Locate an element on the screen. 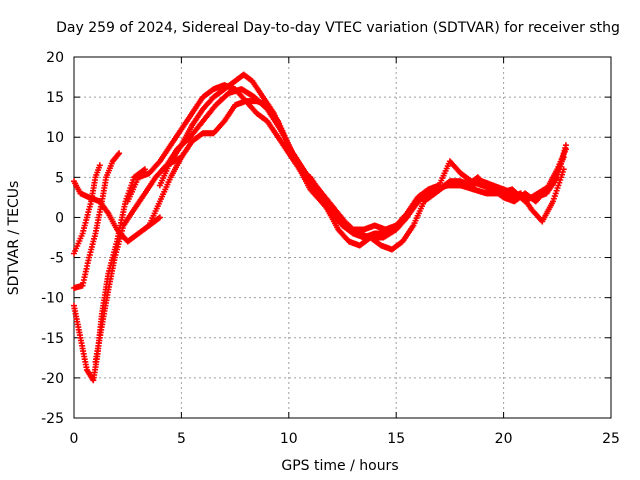  y-tick-label: -15 is located at coordinates (52, 339).